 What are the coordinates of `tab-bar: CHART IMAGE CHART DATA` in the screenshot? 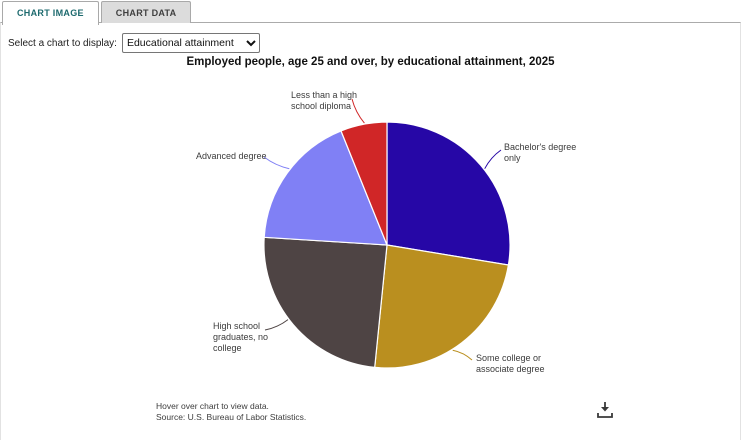 It's located at (97, 13).